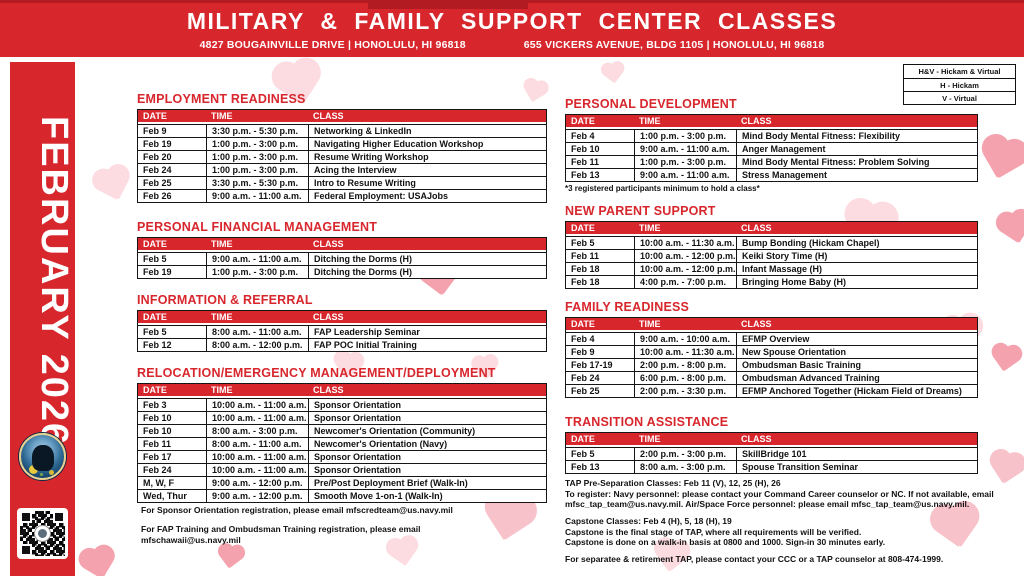  I want to click on time-cell: 2:00 p.m. - 8:00 p.m., so click(685, 365).